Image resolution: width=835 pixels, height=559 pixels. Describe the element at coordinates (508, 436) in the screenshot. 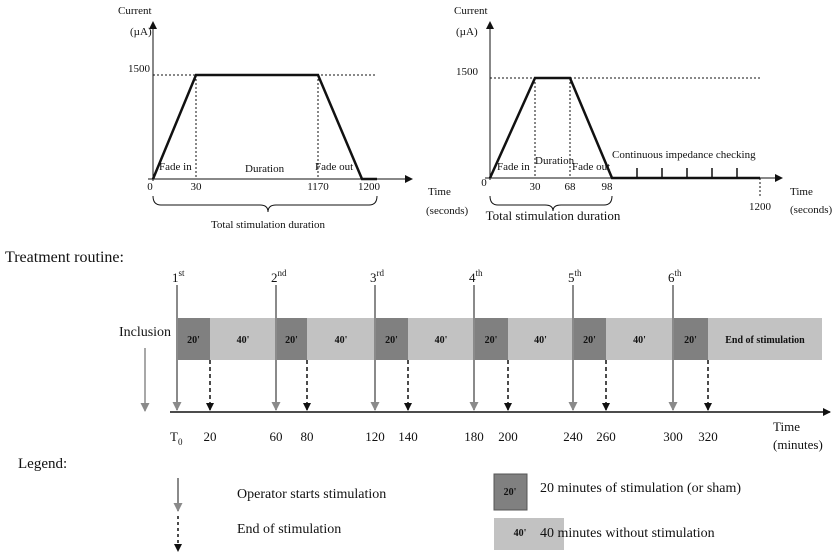

I see `x-tick-label: 200` at that location.